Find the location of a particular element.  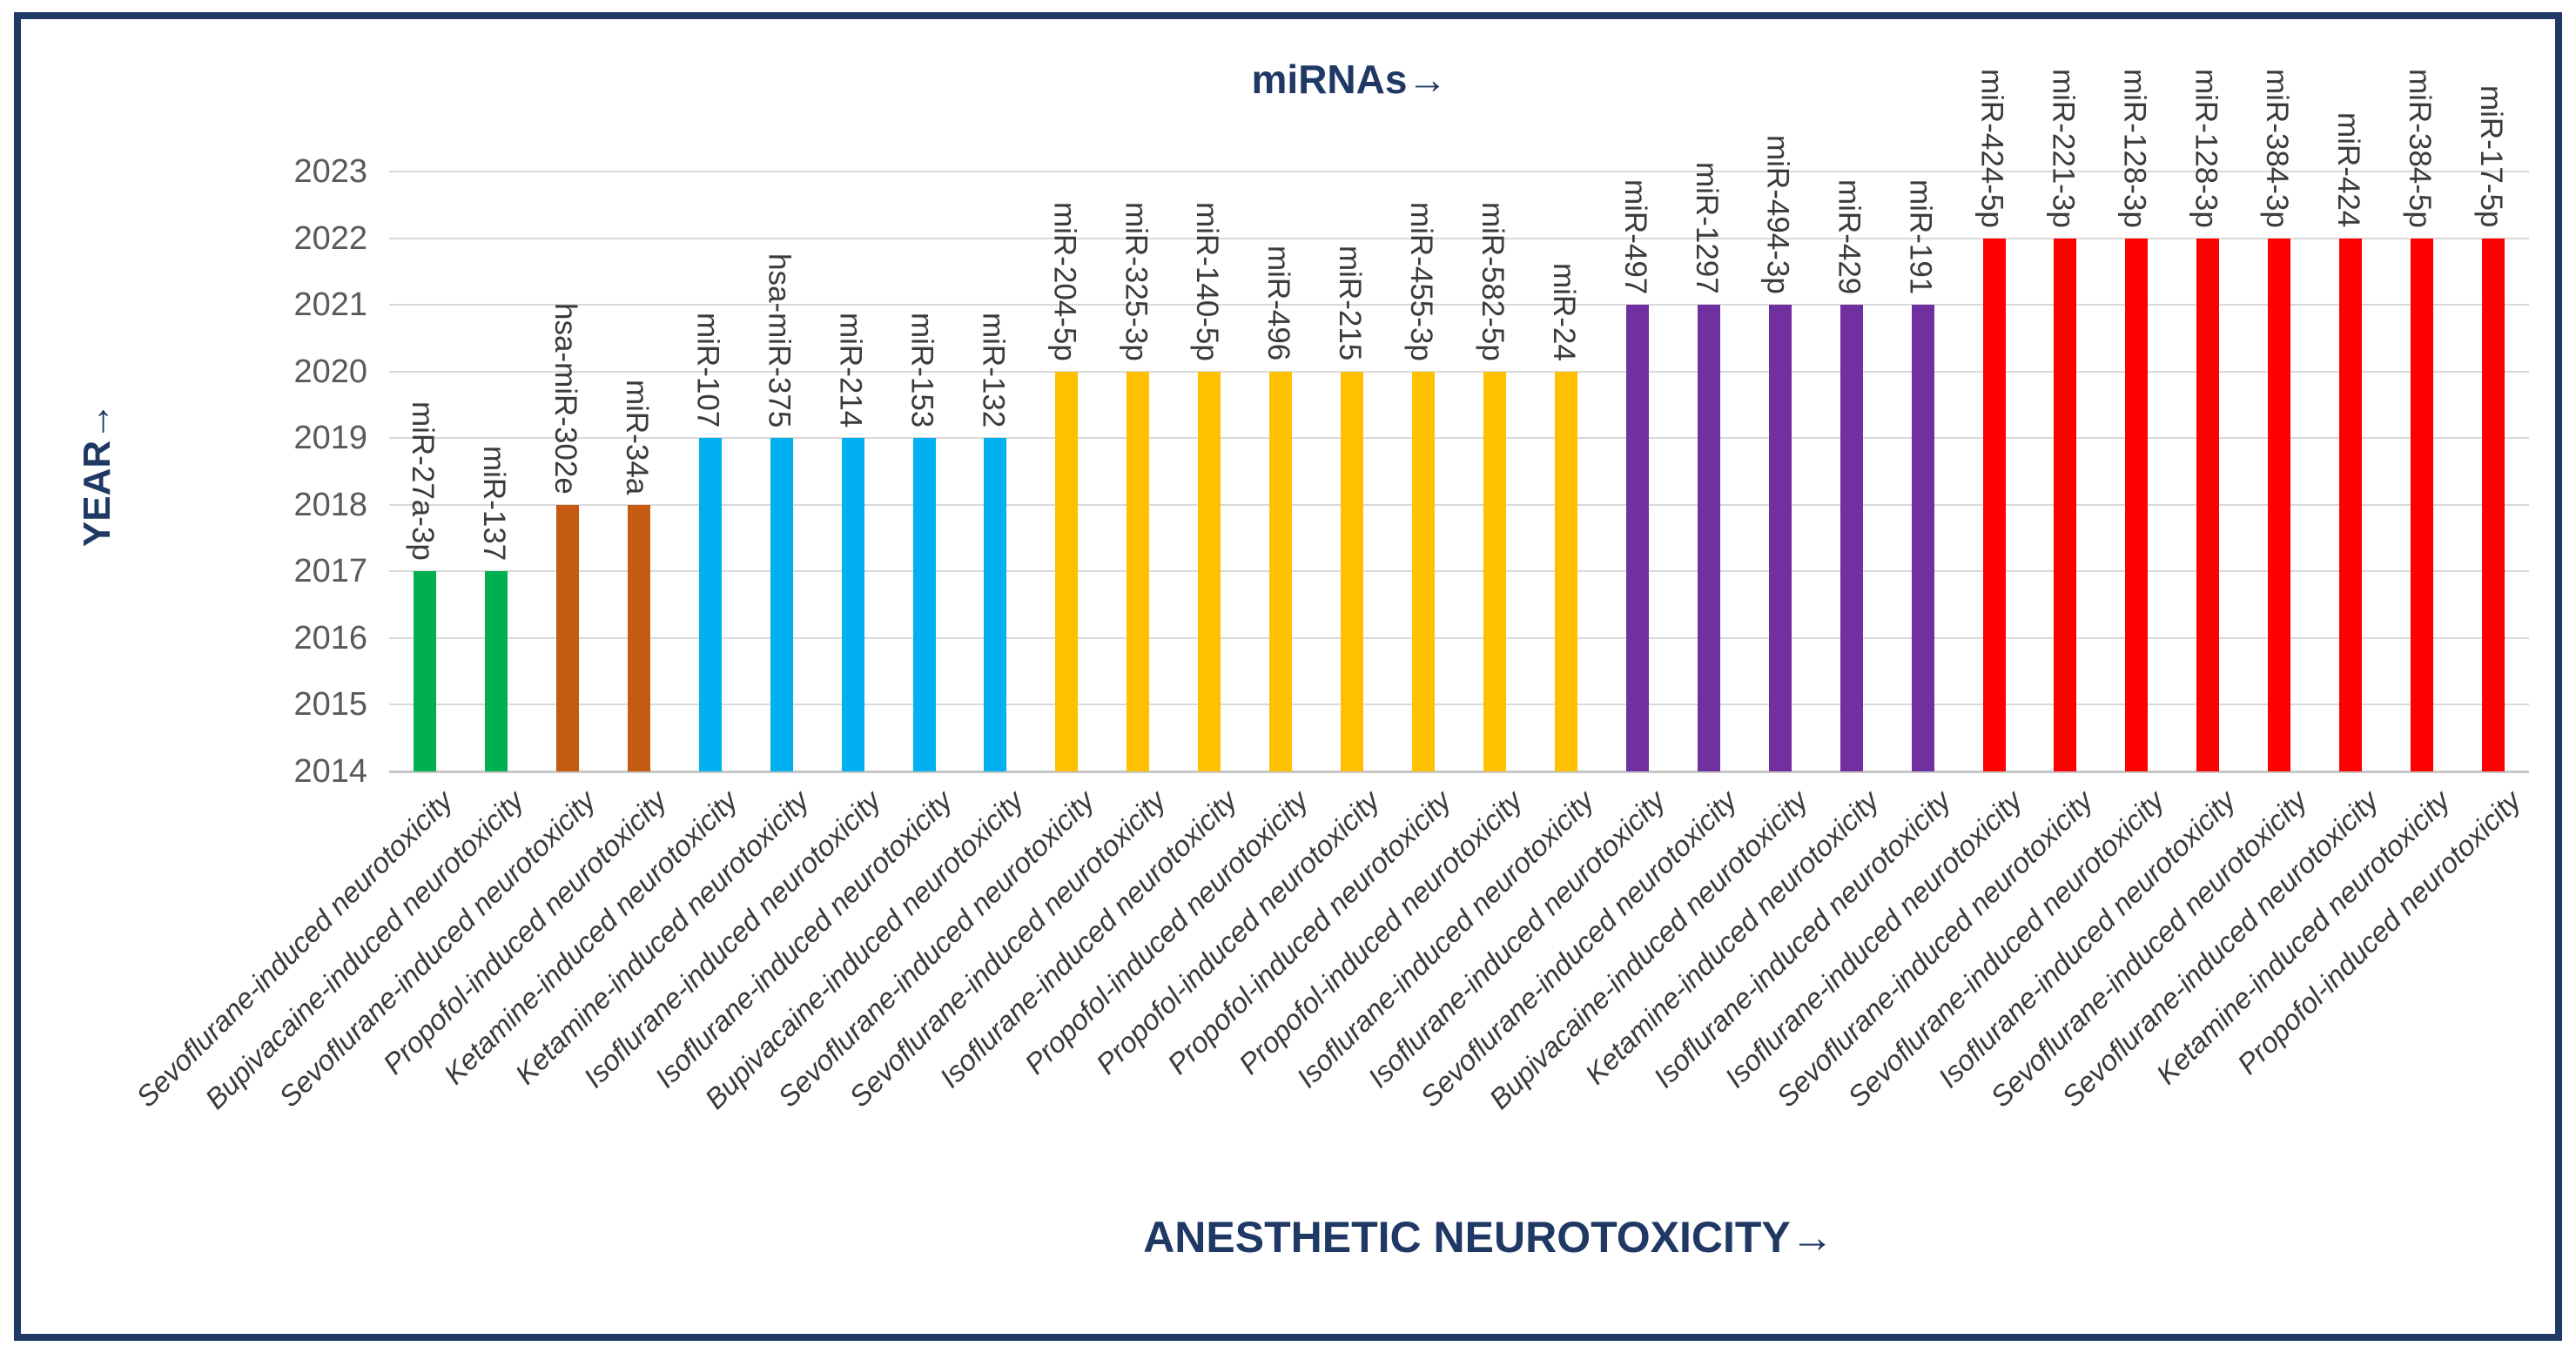

bar-label-miR-325-3p: miR-325-3p is located at coordinates (1136, 281).